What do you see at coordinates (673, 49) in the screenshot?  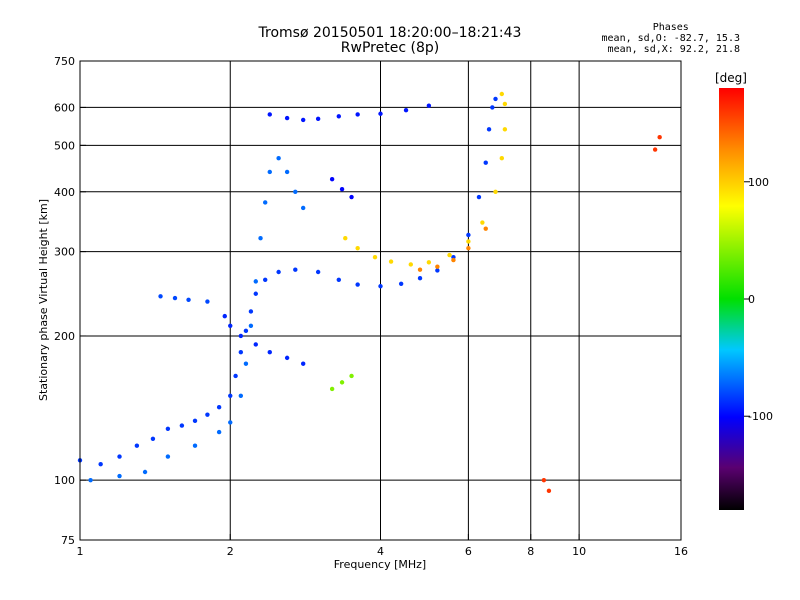 I see `phase-stats-x: mean, sd,X: 92.2, 21.8` at bounding box center [673, 49].